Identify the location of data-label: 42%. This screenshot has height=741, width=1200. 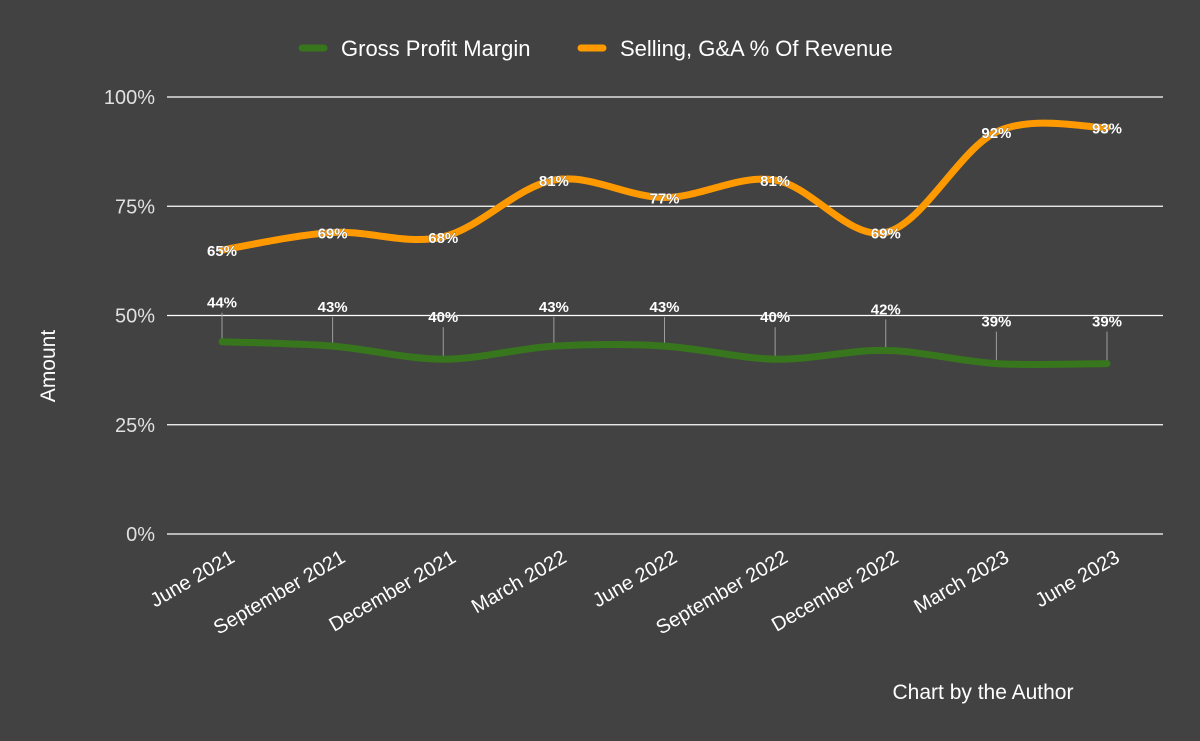
(886, 309).